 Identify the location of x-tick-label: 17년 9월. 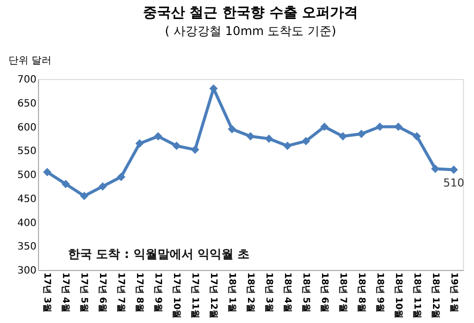
(157, 292).